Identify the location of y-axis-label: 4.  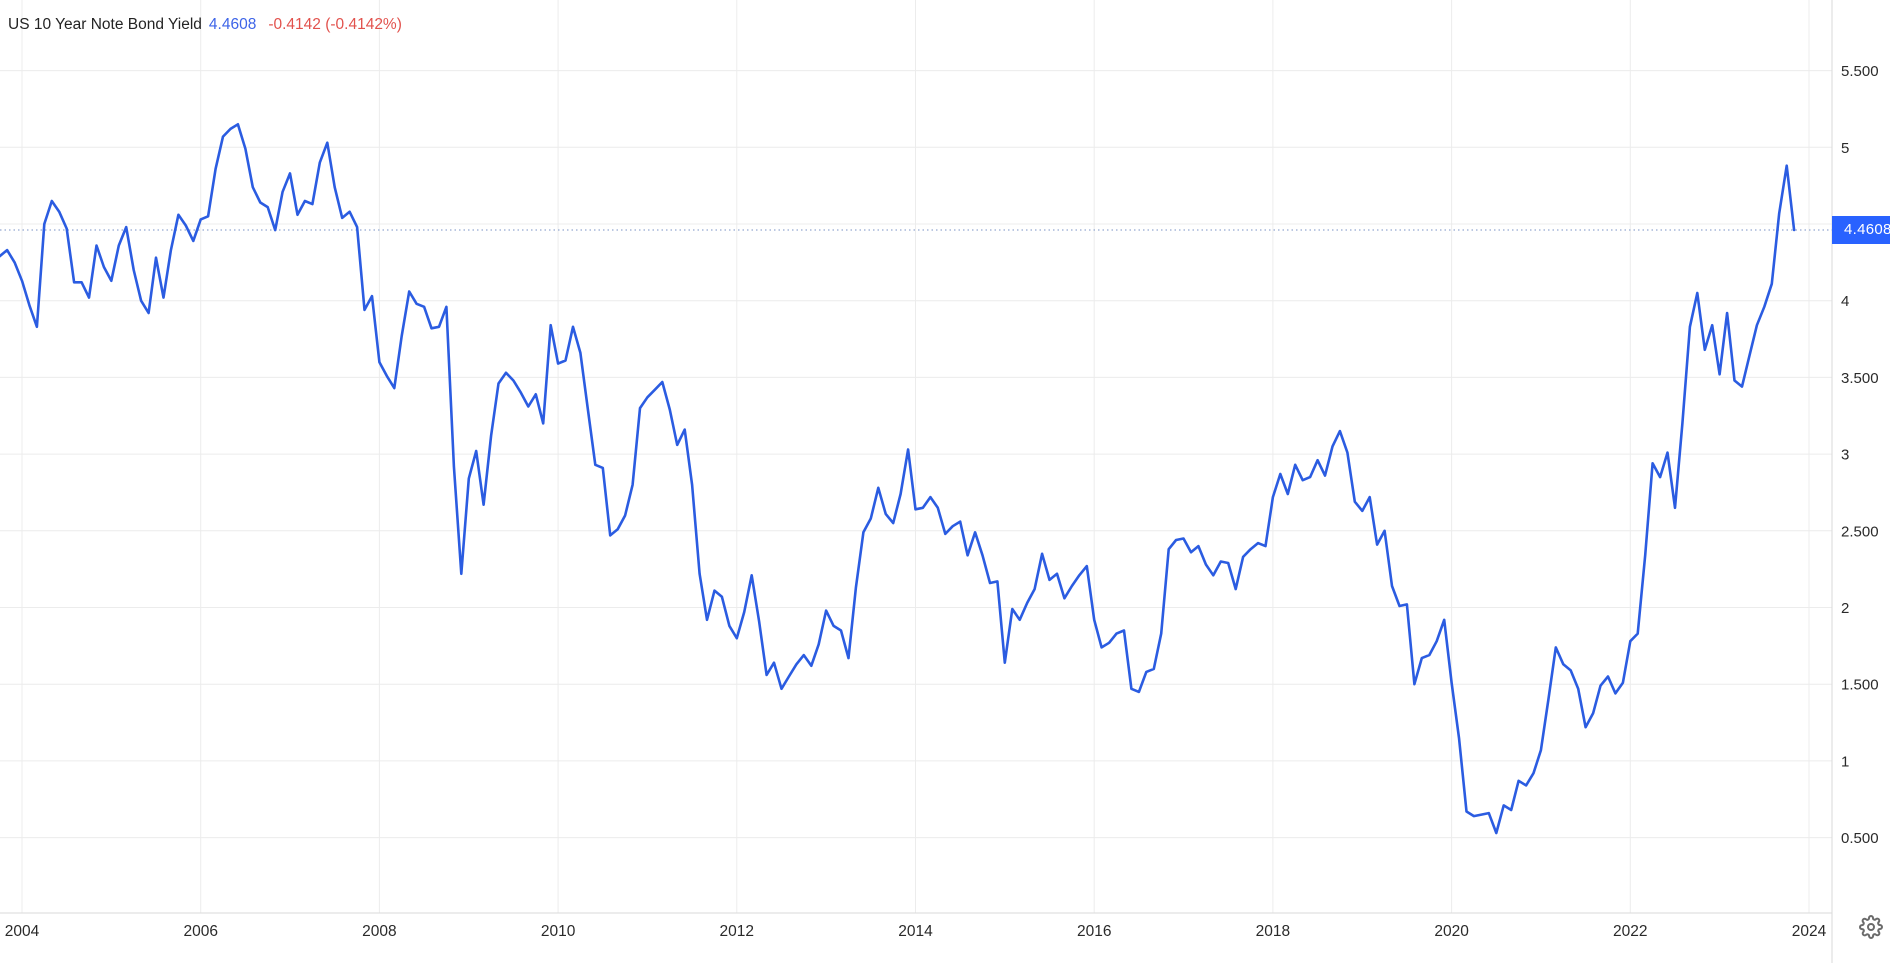
(1845, 301).